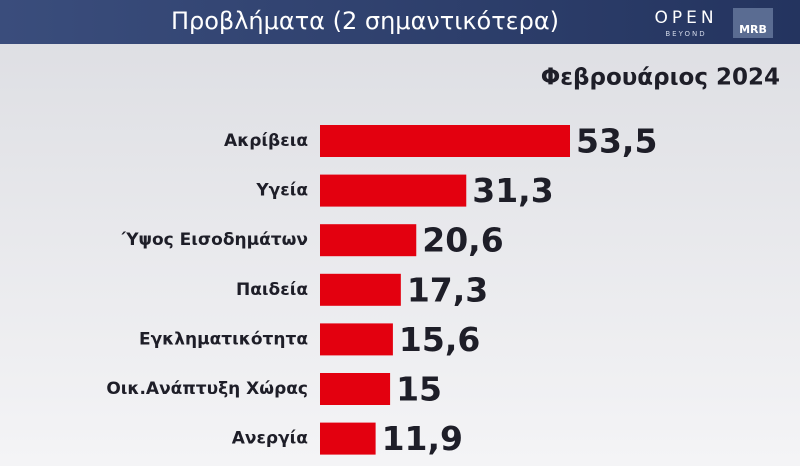  Describe the element at coordinates (439, 339) in the screenshot. I see `value-label: 15,6` at that location.